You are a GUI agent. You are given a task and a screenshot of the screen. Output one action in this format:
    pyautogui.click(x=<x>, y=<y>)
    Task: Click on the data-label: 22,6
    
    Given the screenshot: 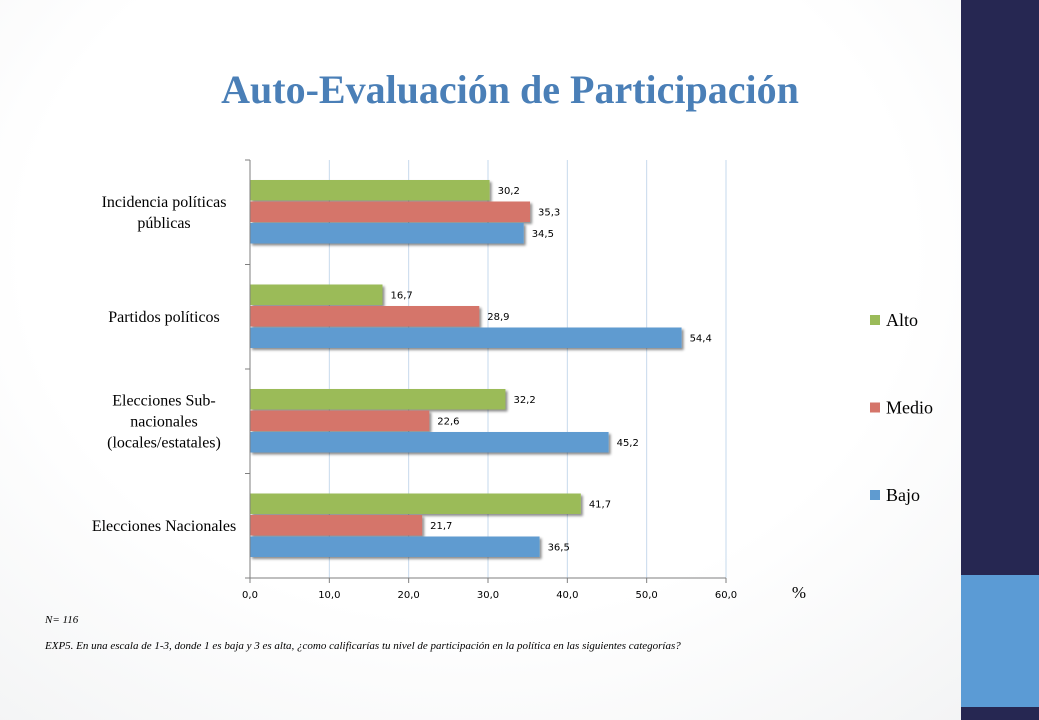 What is the action you would take?
    pyautogui.click(x=448, y=421)
    